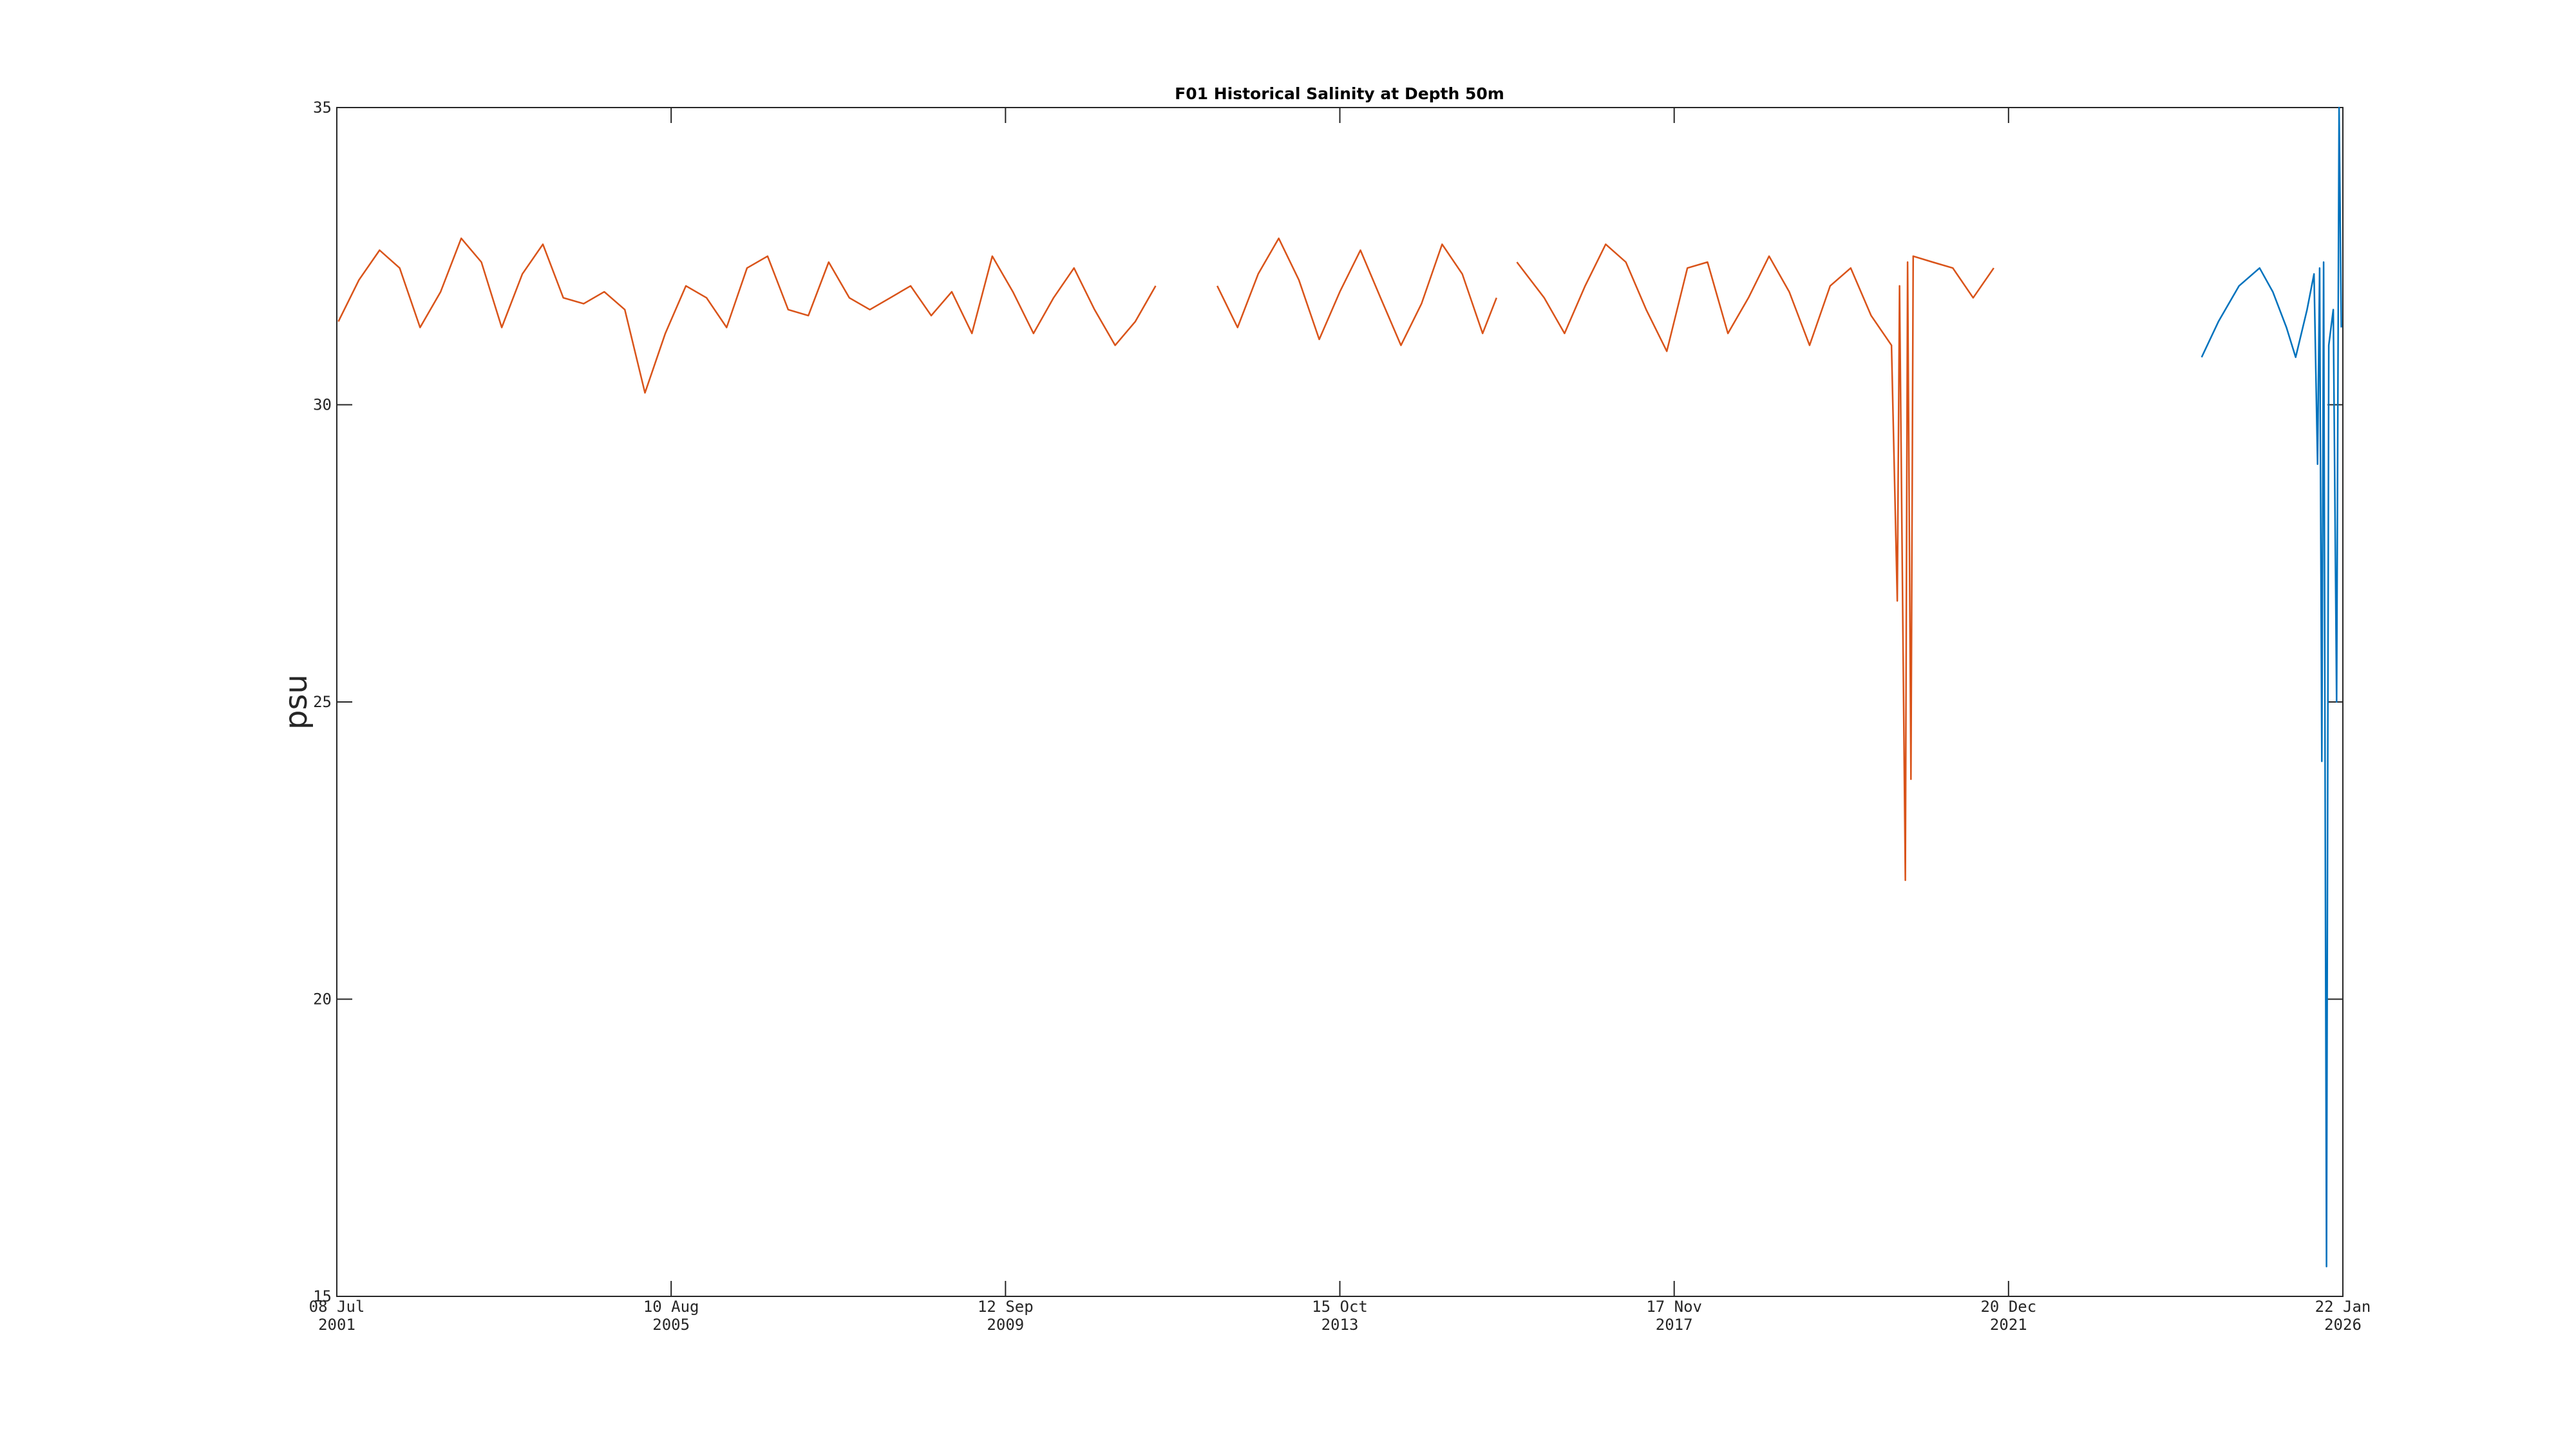 The width and height of the screenshot is (2576, 1449). What do you see at coordinates (337, 1307) in the screenshot?
I see `x-tick-label: 08 Jul` at bounding box center [337, 1307].